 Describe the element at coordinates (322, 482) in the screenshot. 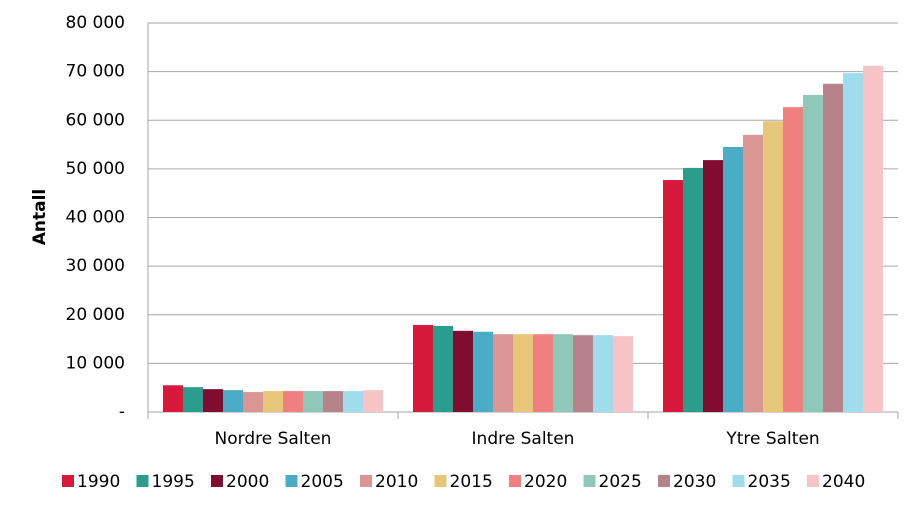

I see `legend-label: 2005` at that location.